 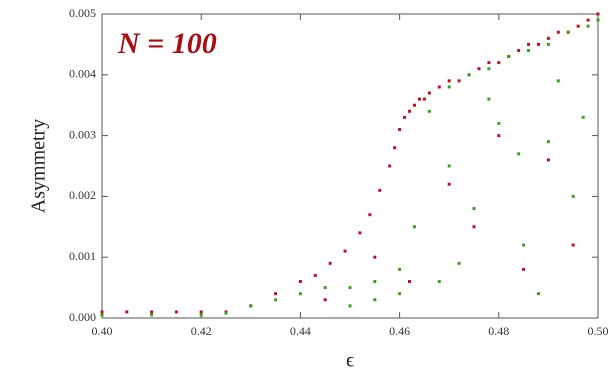 I want to click on y-tick-label: 0.000, so click(x=82, y=317).